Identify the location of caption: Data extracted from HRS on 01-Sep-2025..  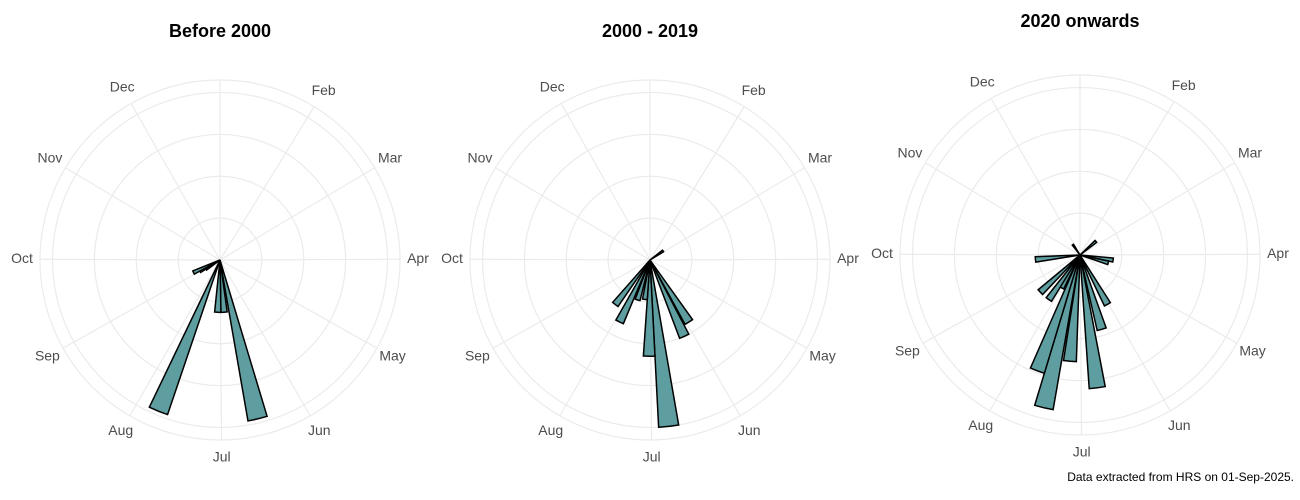
(1180, 477).